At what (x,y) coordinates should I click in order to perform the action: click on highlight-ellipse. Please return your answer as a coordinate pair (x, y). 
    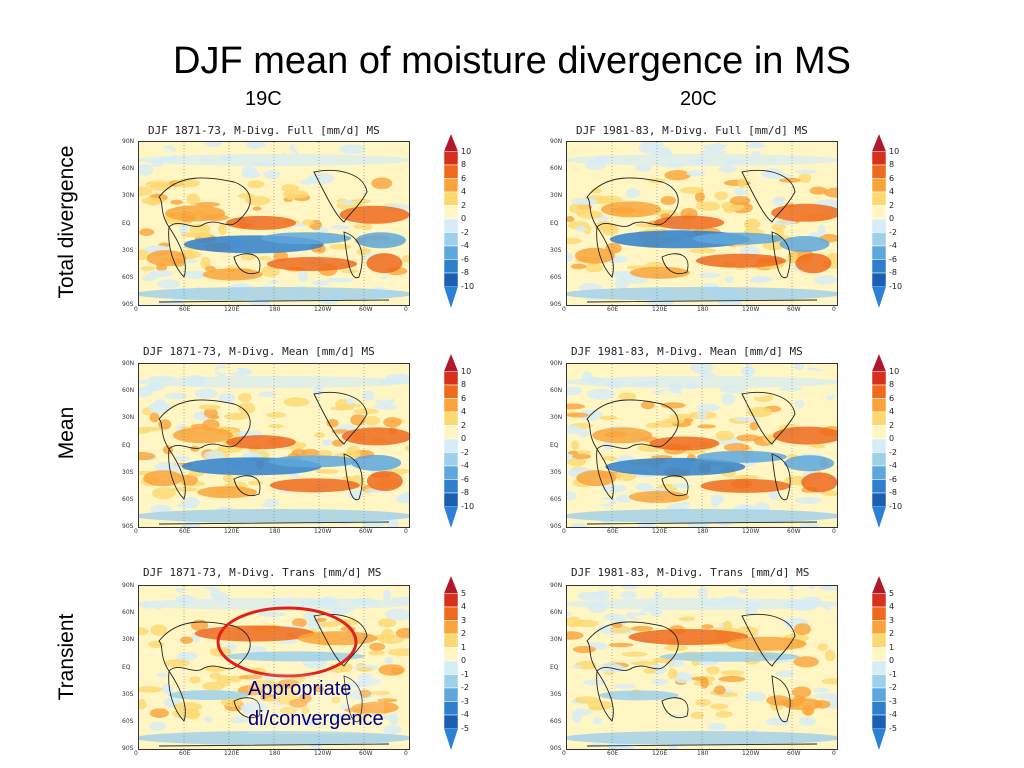
    Looking at the image, I should click on (287, 642).